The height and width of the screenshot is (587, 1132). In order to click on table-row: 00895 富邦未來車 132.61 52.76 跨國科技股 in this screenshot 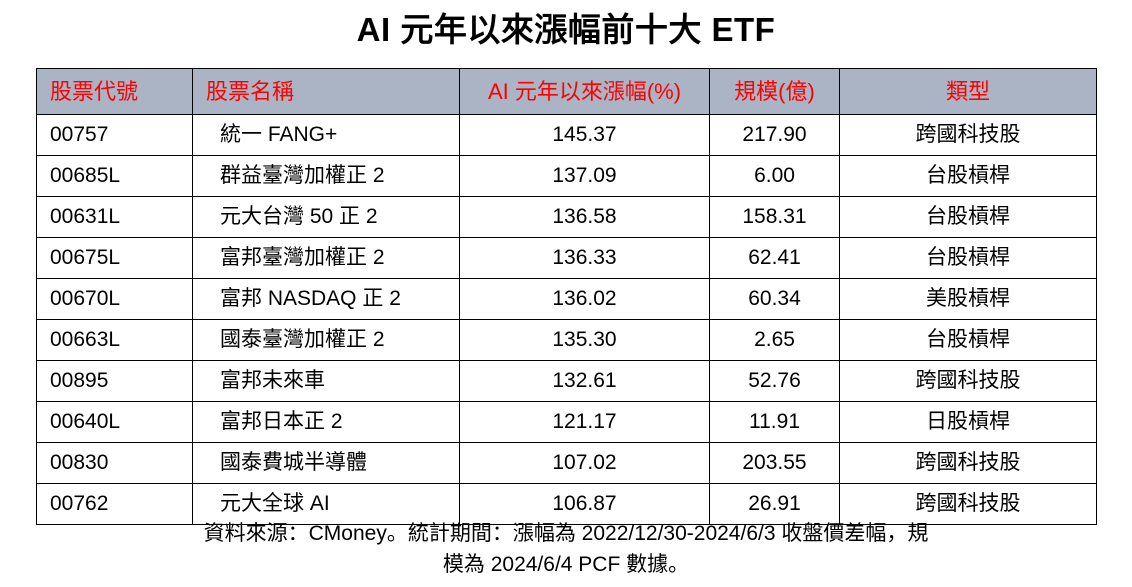, I will do `click(566, 381)`.